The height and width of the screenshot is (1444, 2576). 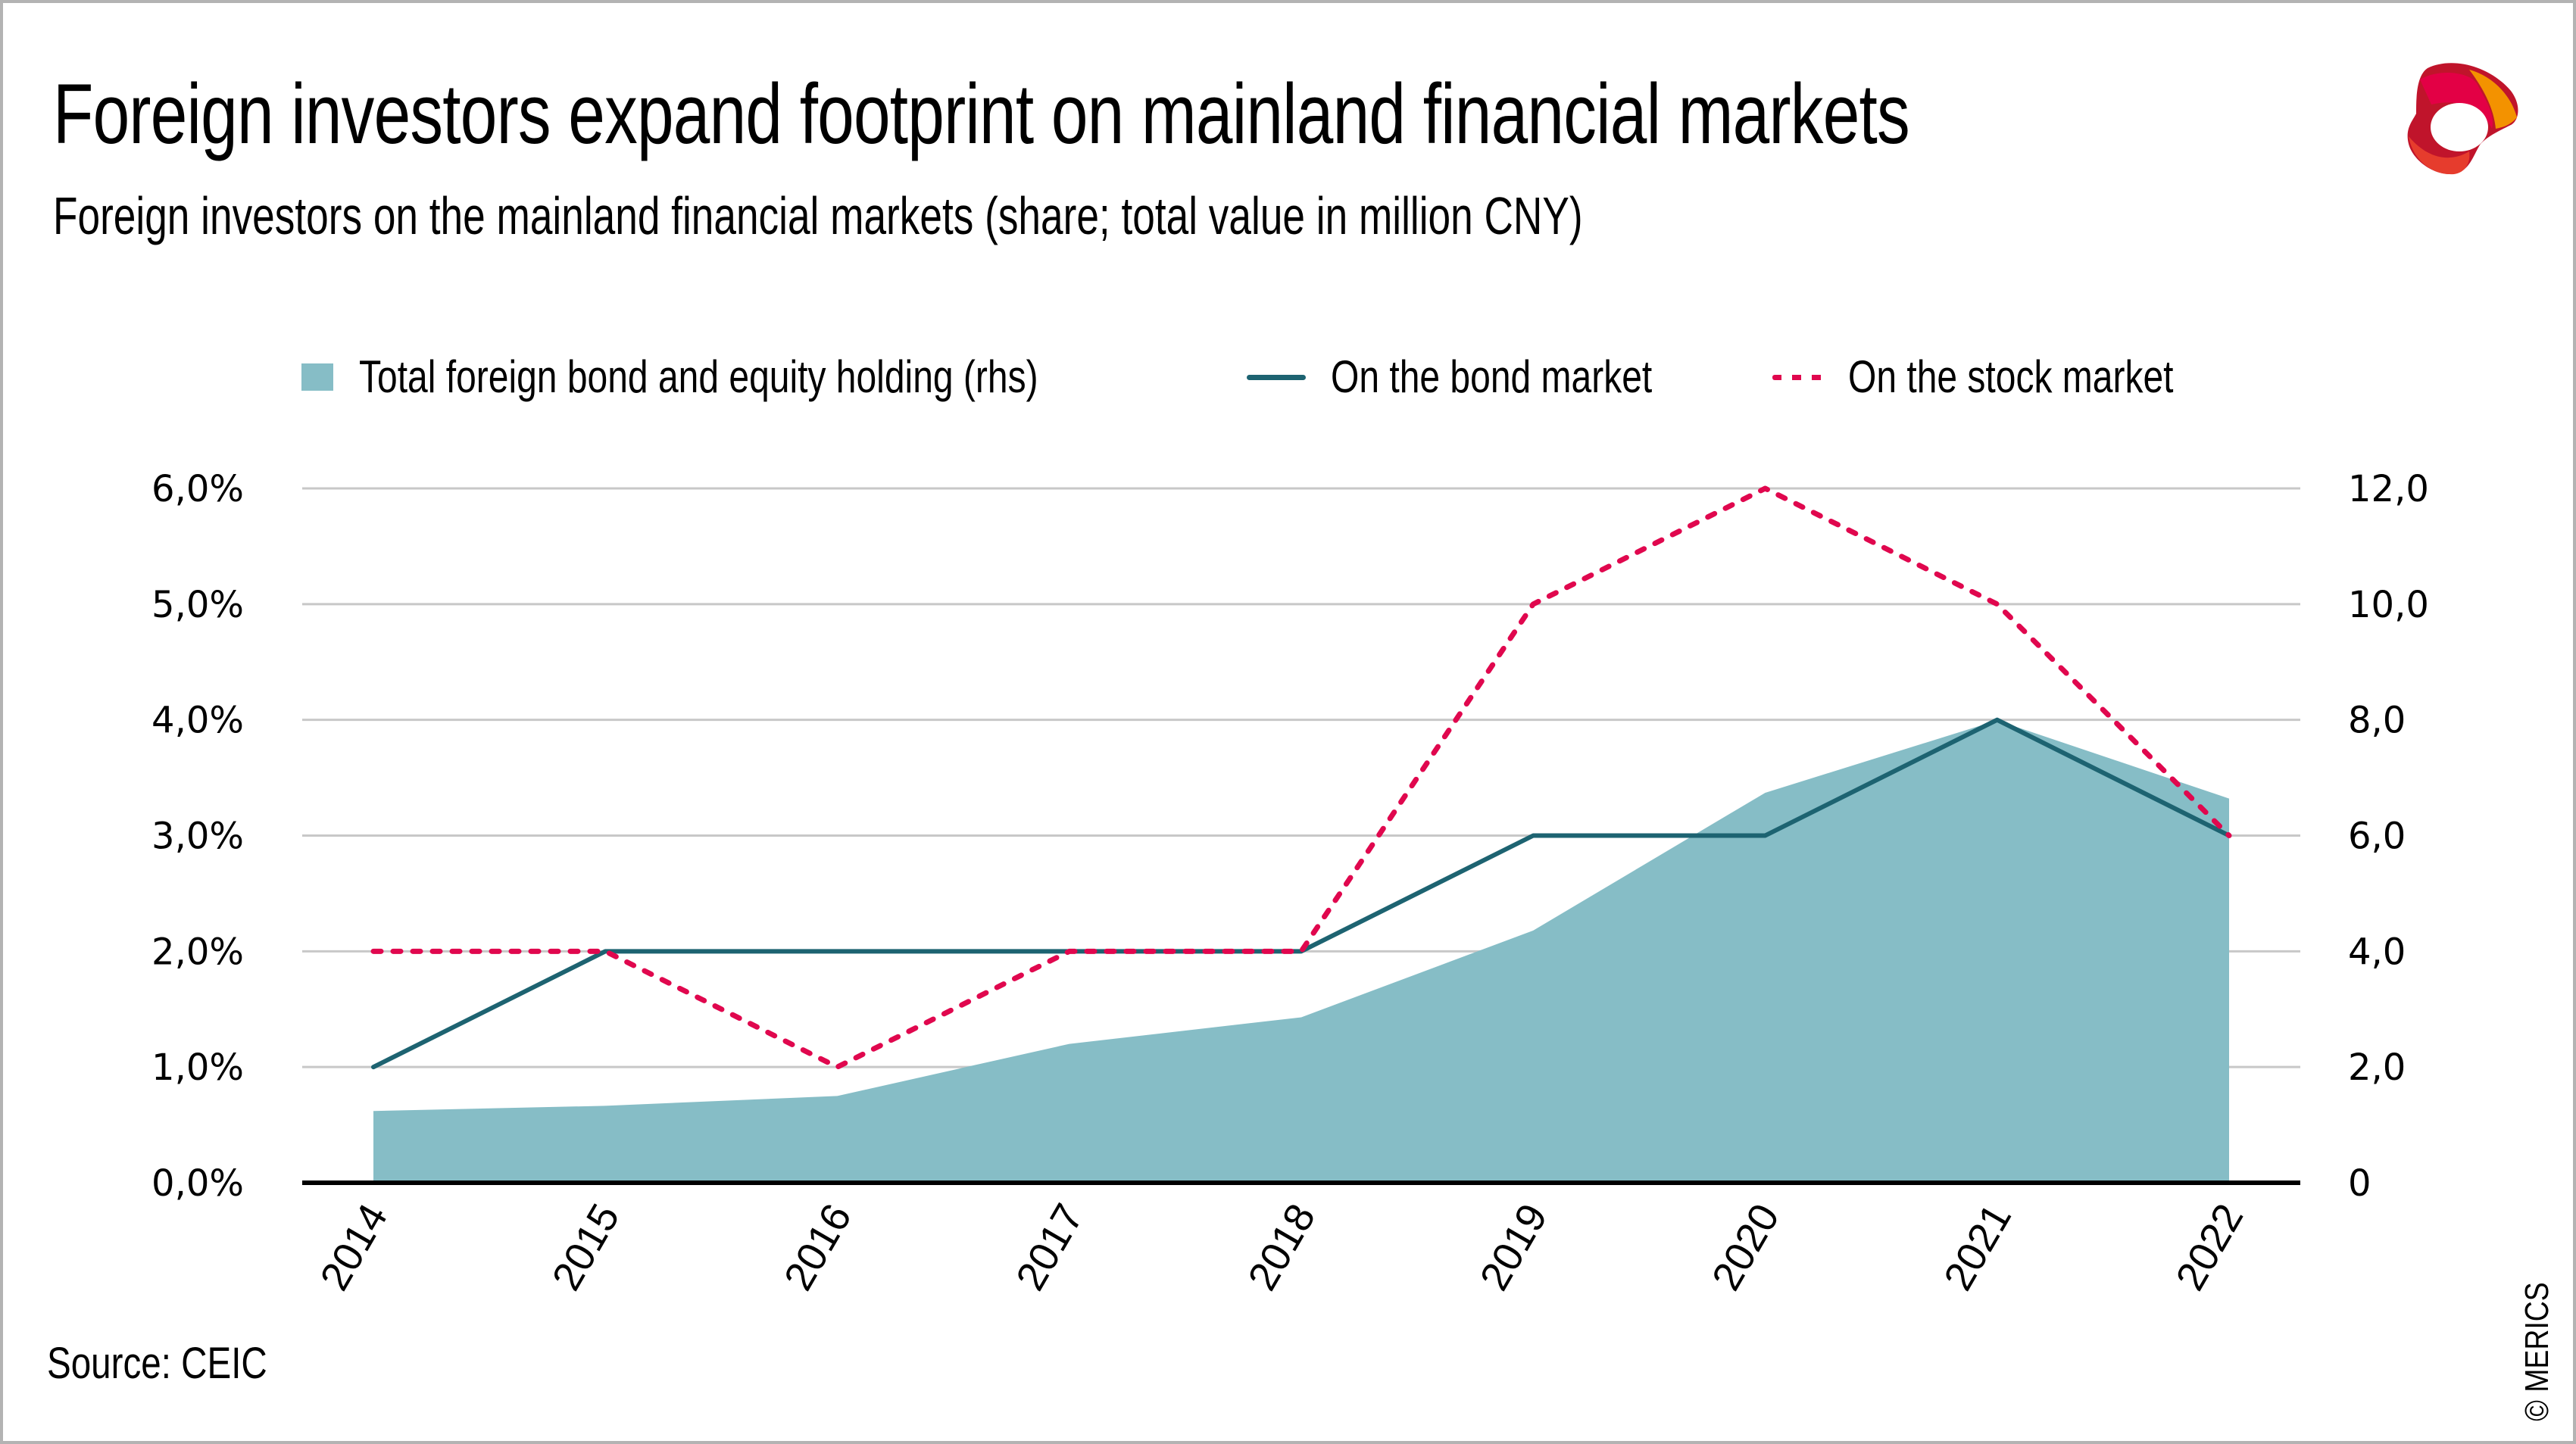 I want to click on copyright-note: © MERICS, so click(x=2537, y=1352).